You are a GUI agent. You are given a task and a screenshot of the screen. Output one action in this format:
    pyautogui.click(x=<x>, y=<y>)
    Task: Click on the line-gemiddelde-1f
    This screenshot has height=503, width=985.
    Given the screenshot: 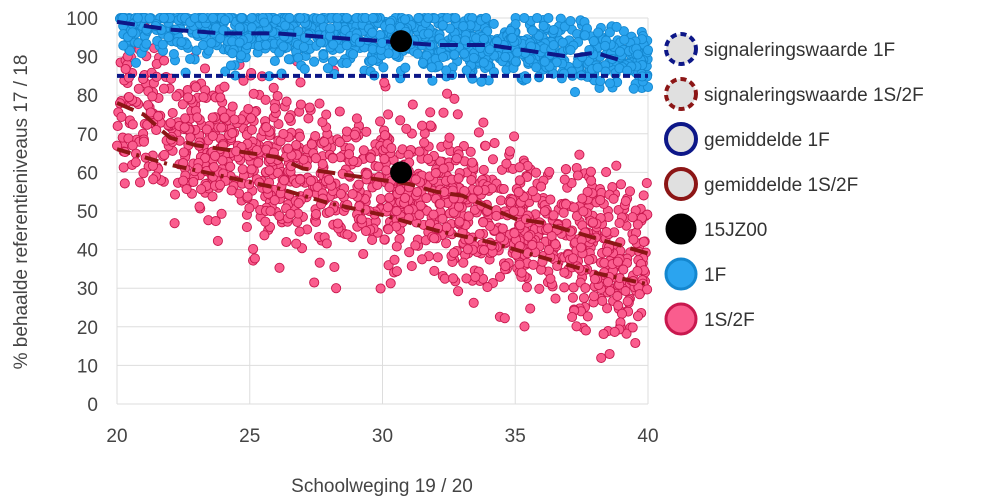 What is the action you would take?
    pyautogui.click(x=369, y=41)
    